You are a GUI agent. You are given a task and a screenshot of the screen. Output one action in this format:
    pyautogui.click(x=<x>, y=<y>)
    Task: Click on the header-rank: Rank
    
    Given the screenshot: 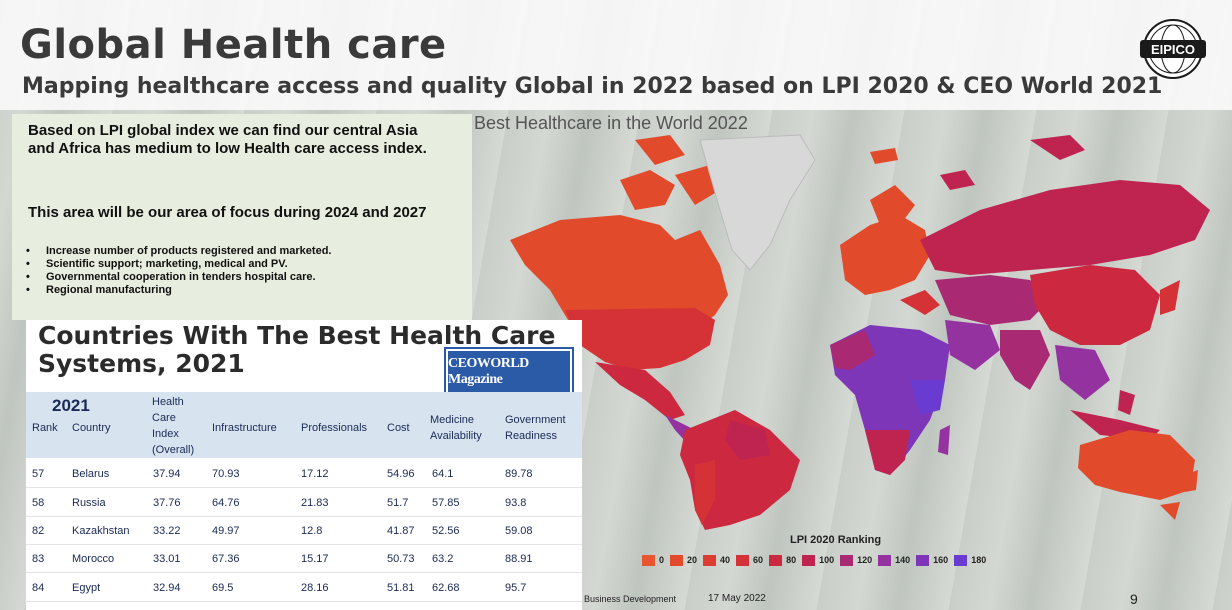 What is the action you would take?
    pyautogui.click(x=45, y=428)
    